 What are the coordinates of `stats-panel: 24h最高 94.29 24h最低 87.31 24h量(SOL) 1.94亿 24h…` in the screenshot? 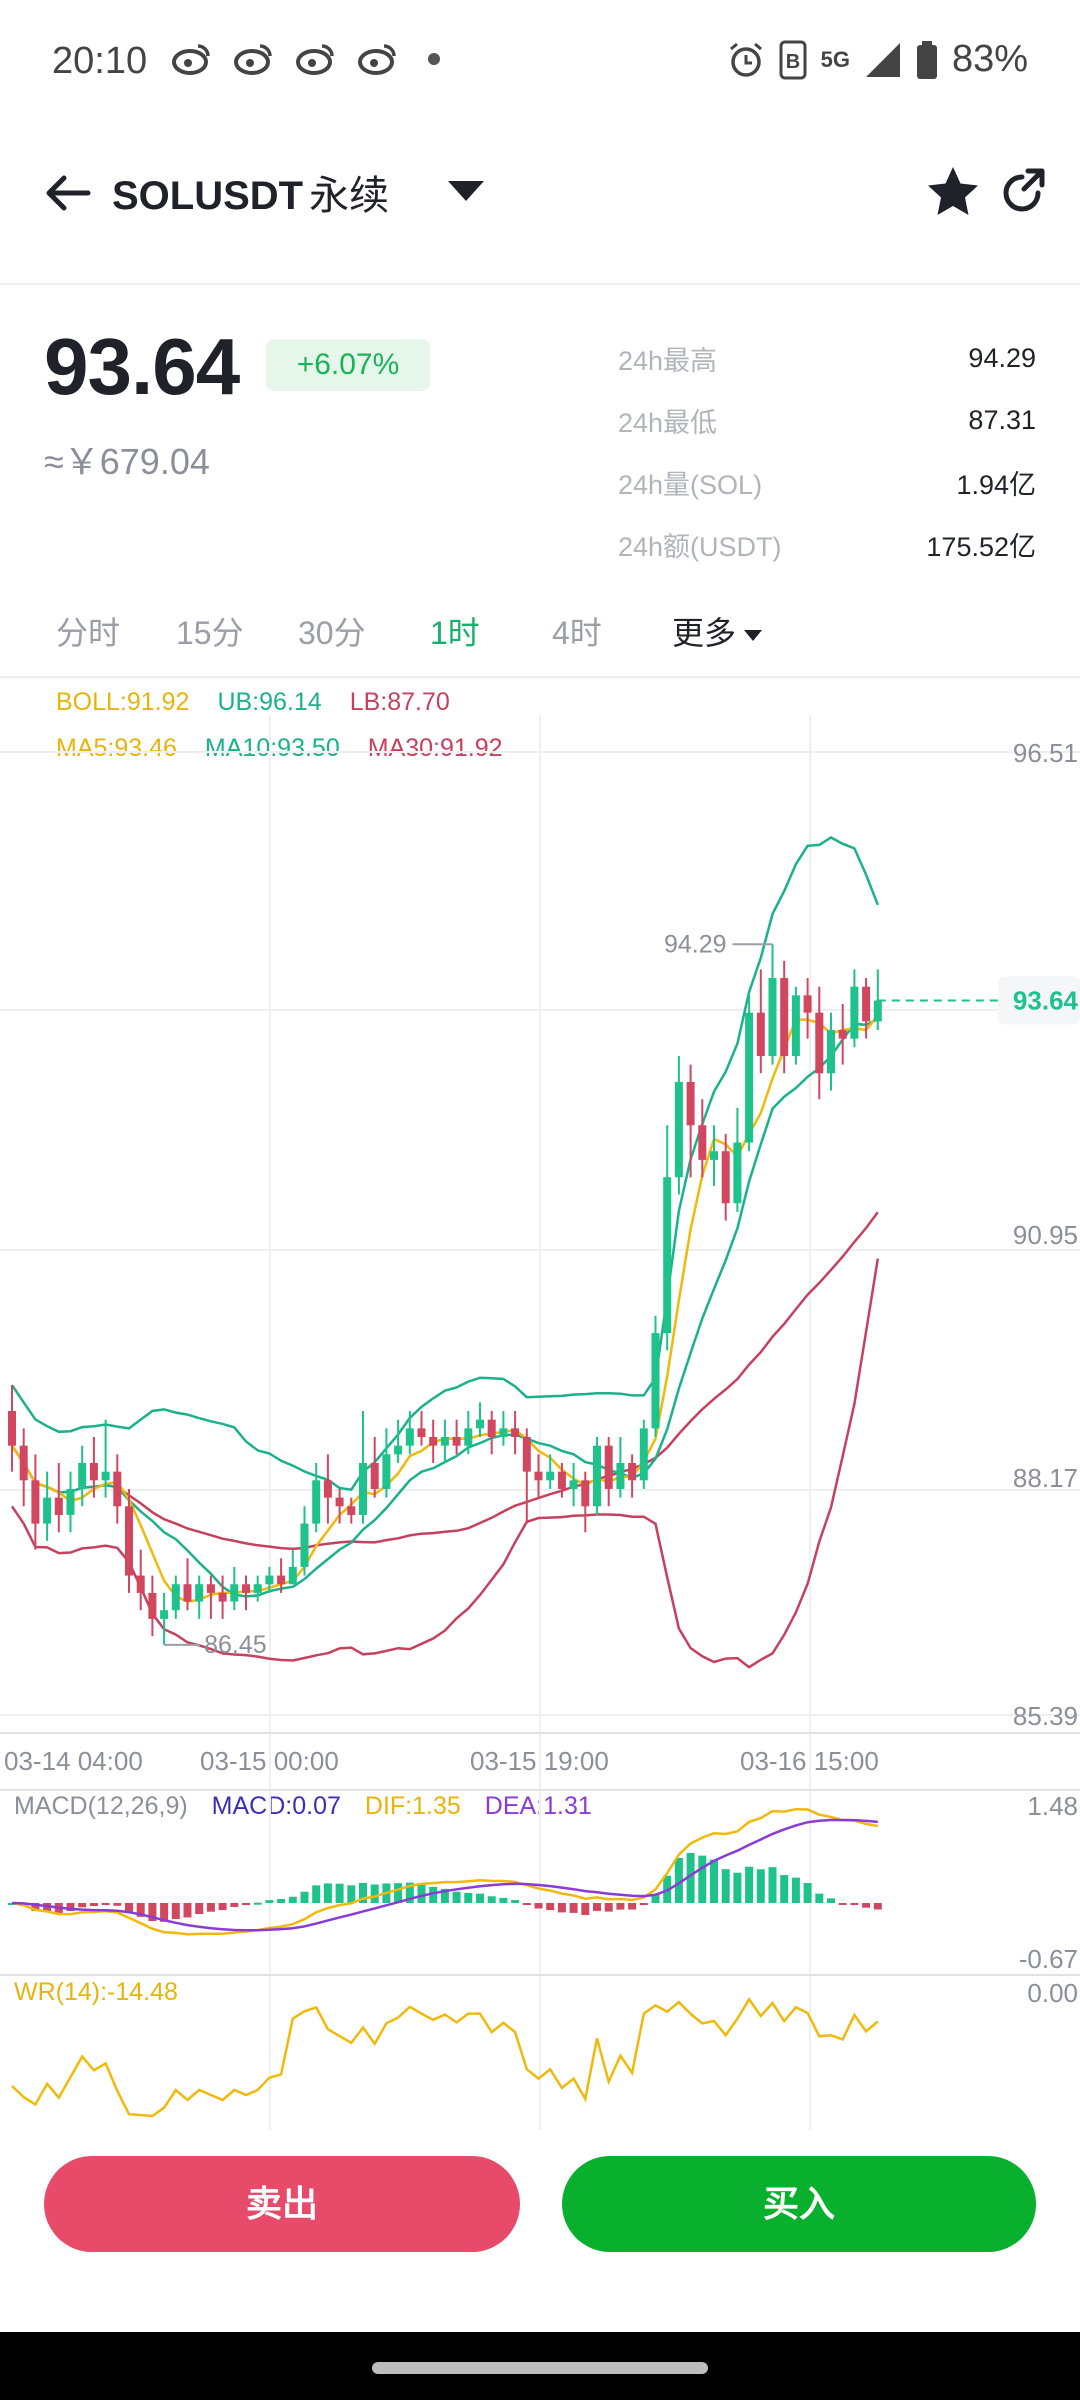 It's located at (827, 451).